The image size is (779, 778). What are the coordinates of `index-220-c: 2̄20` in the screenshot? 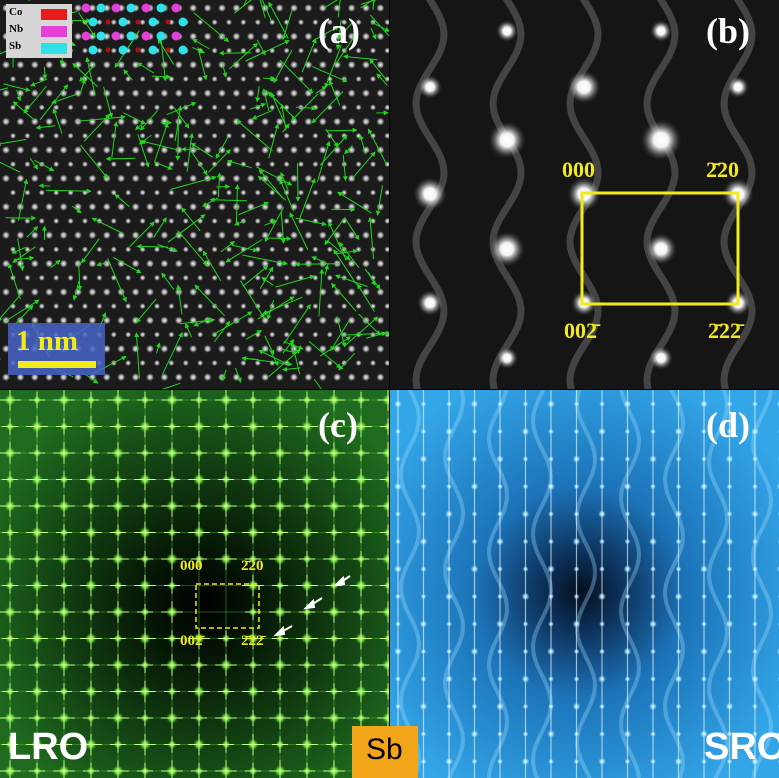 It's located at (252, 566).